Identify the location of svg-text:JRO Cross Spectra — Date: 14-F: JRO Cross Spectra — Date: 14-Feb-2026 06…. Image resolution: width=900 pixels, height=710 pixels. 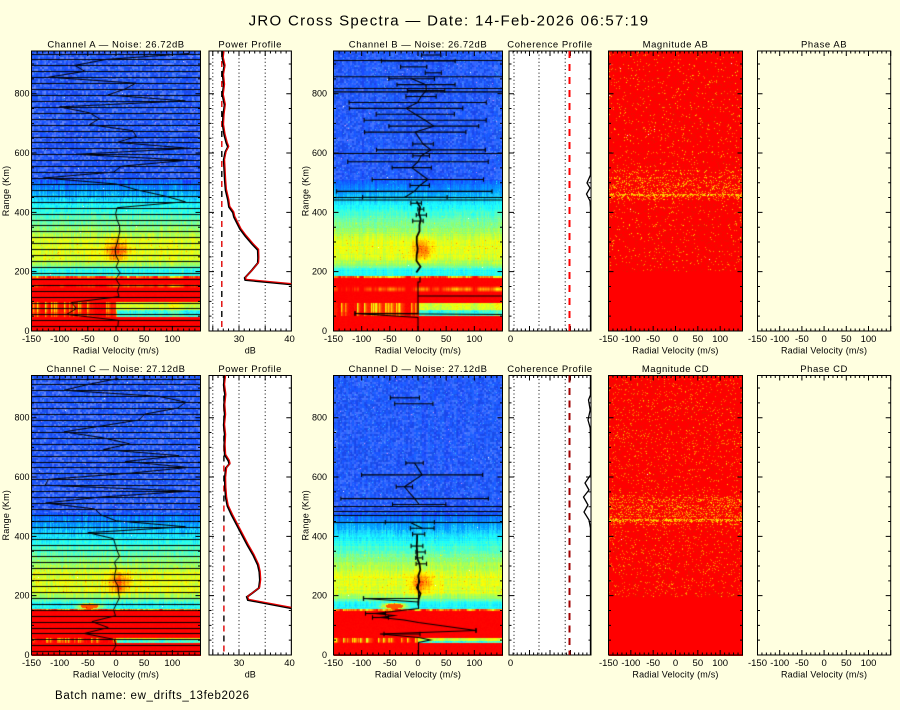
(449, 21).